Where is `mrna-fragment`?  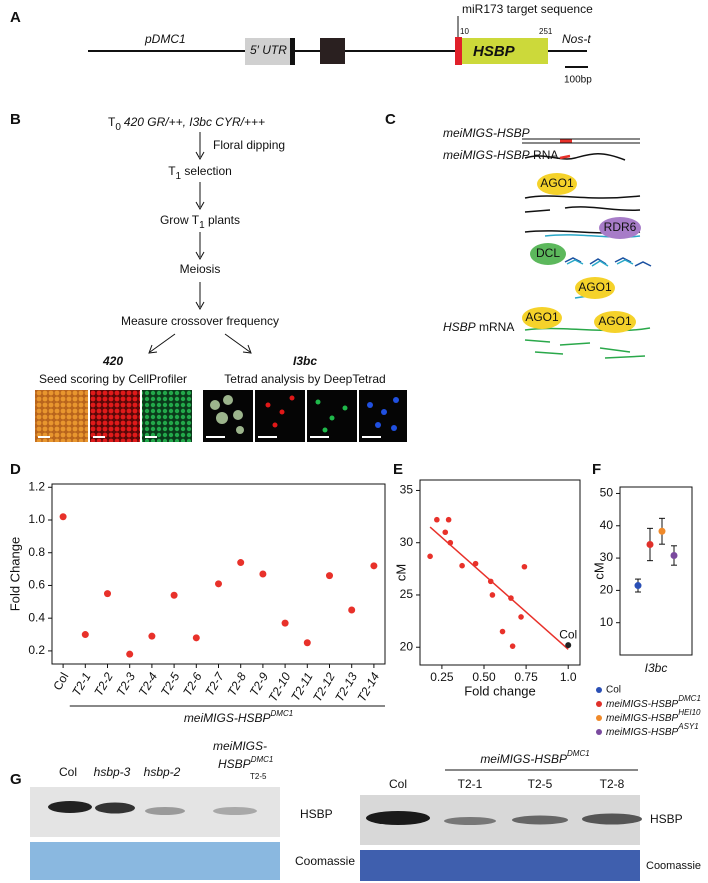
mrna-fragment is located at coordinates (585, 349).